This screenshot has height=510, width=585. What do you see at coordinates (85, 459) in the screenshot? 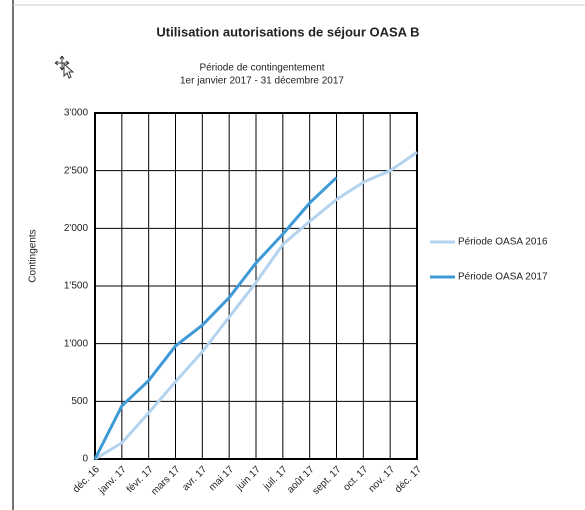
I see `y-tick-label: 0` at bounding box center [85, 459].